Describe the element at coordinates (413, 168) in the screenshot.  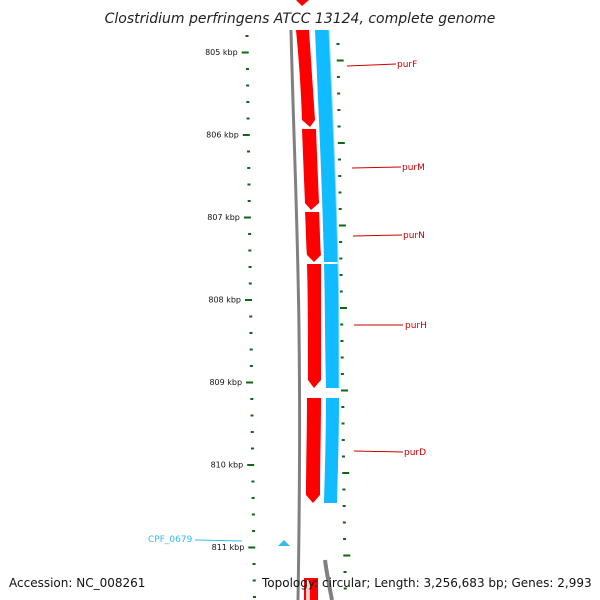
I see `gene-label-purM: purM` at that location.